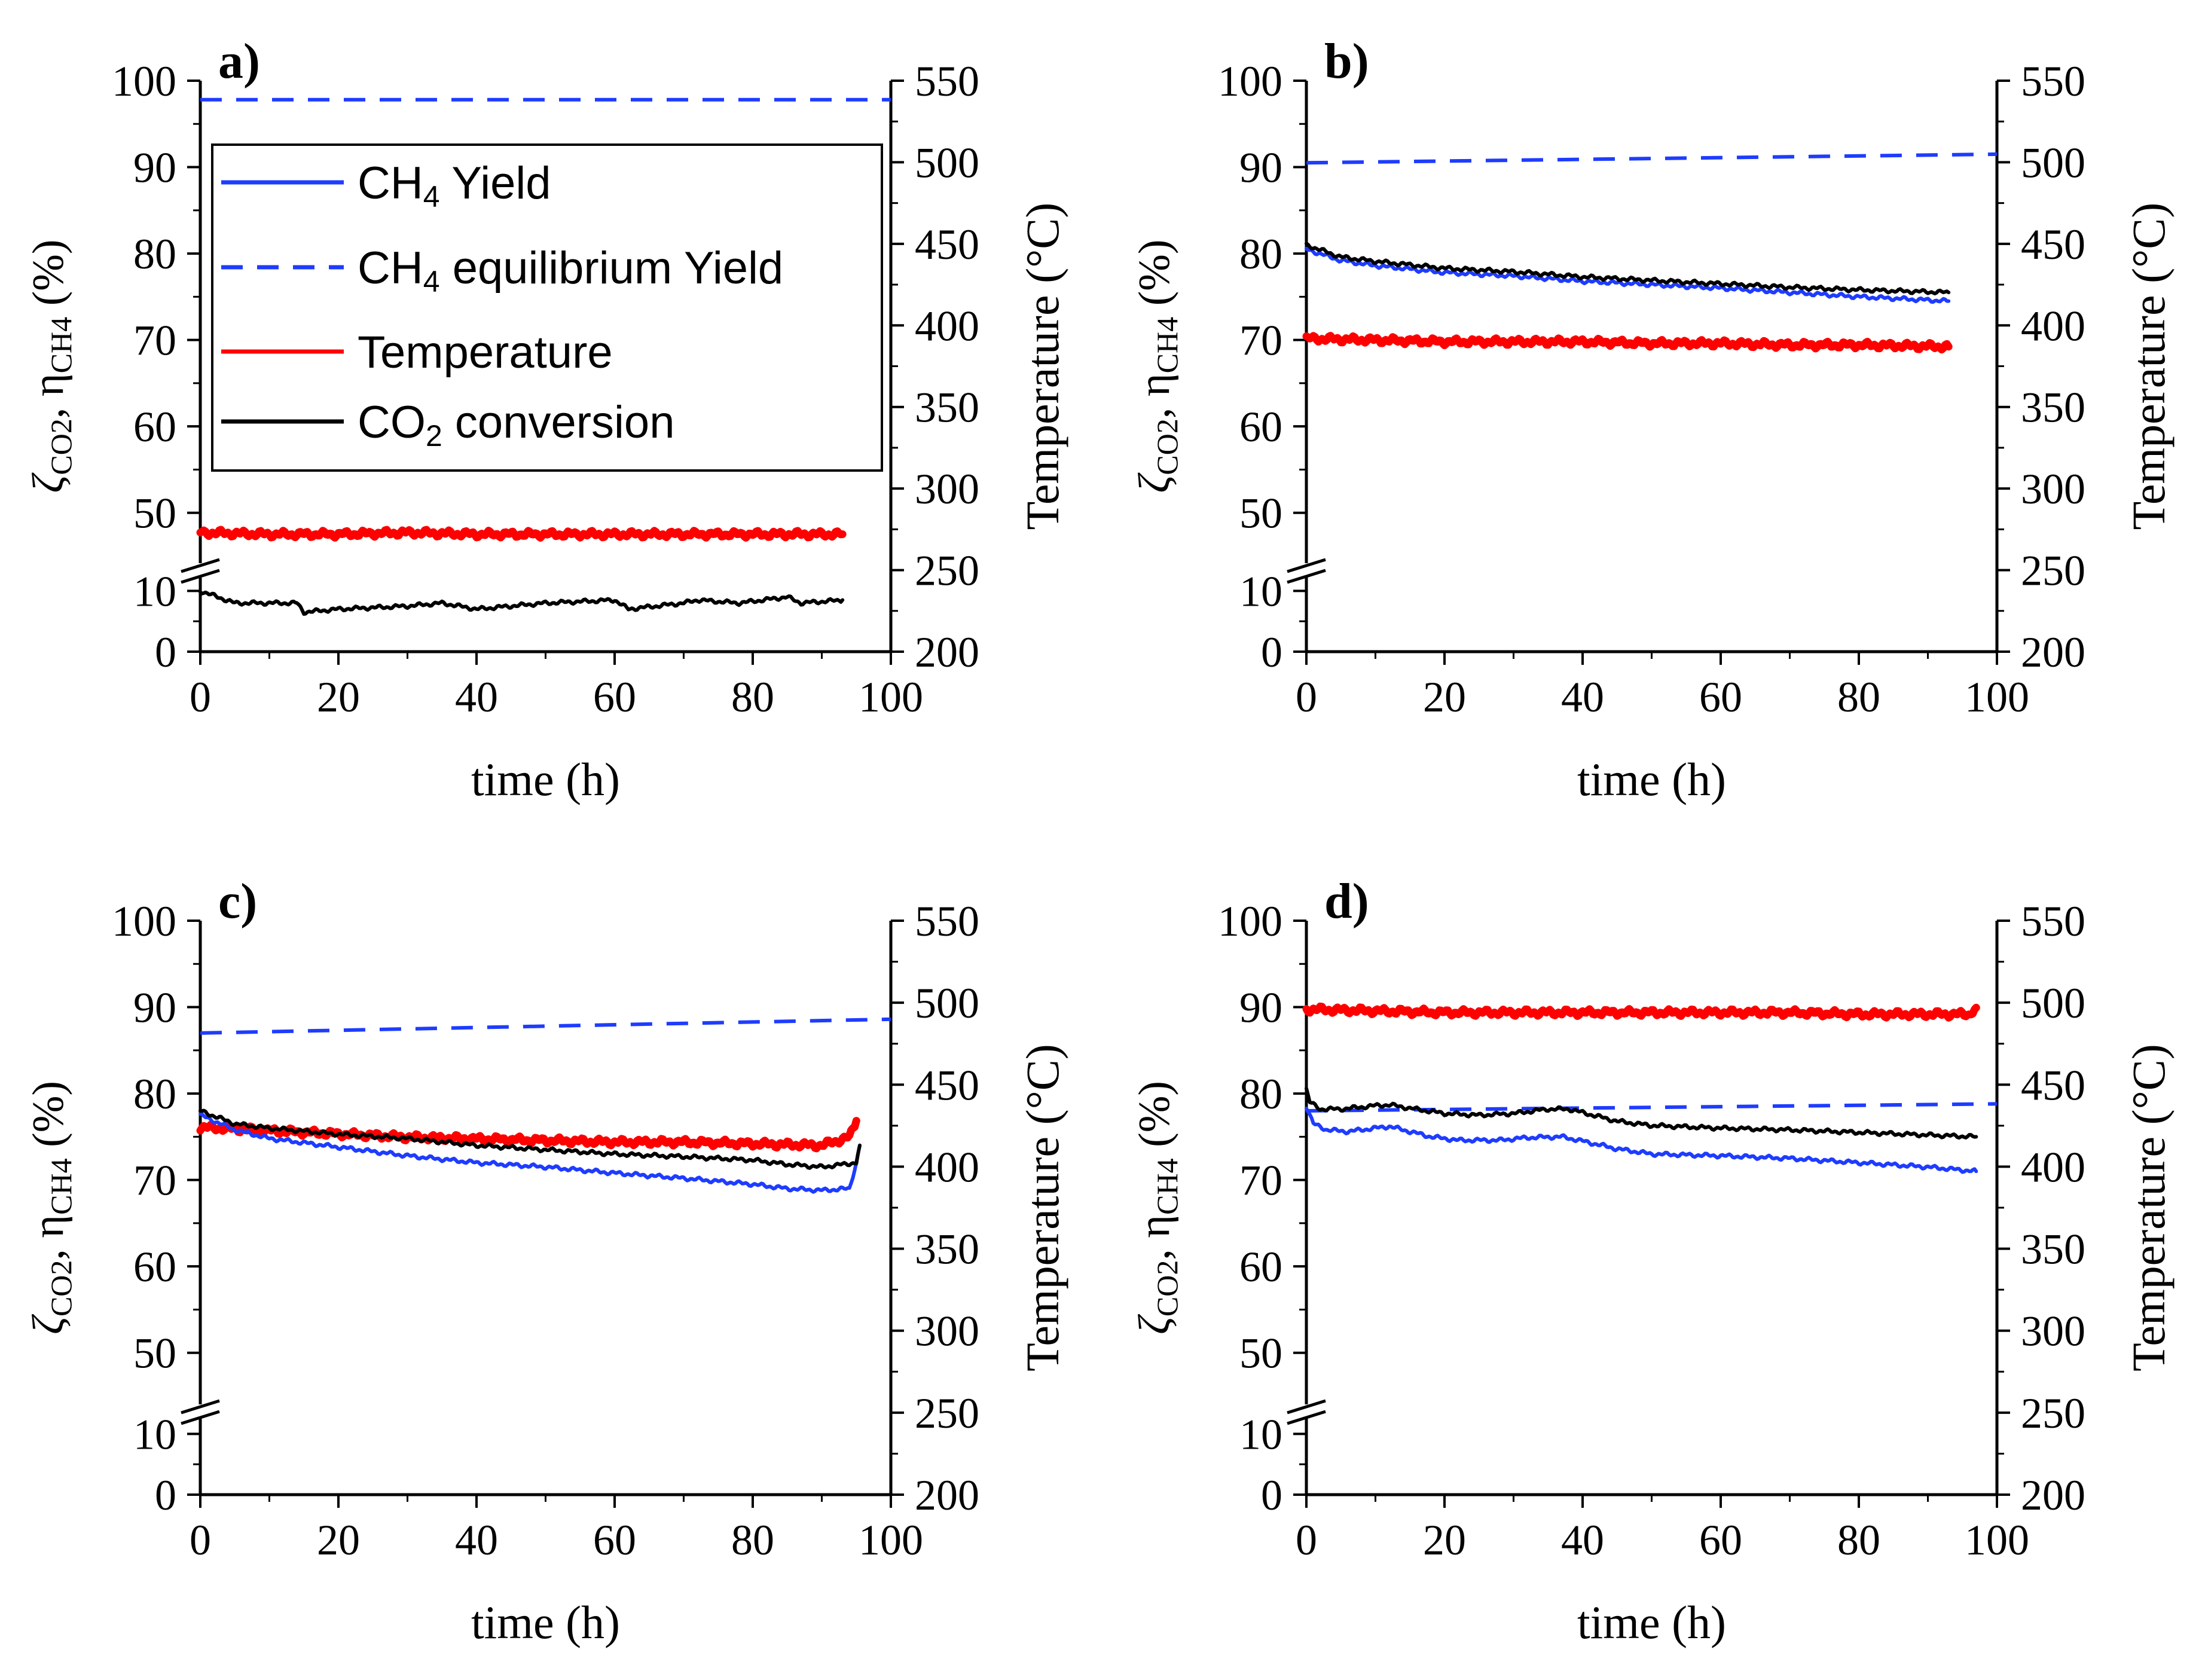  I want to click on panel-b-x-tick-label: 40, so click(1582, 697).